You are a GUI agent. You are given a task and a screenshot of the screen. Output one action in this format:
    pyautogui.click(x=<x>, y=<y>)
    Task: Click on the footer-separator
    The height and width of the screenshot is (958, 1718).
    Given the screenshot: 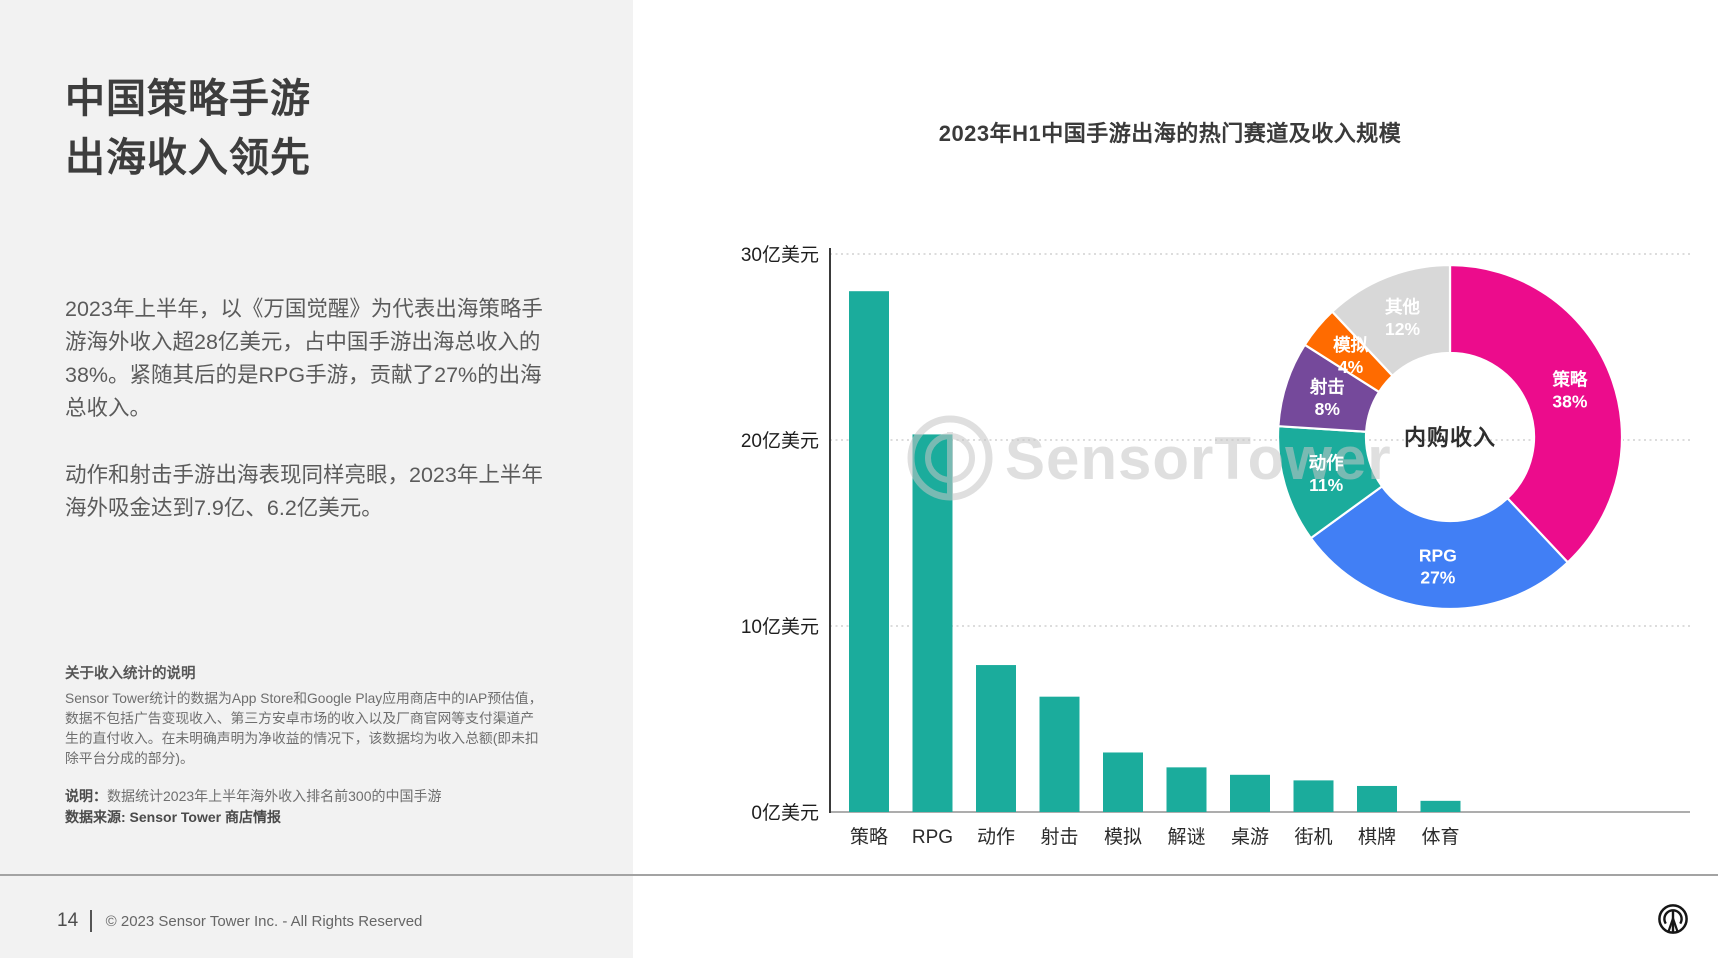 What is the action you would take?
    pyautogui.click(x=91, y=921)
    